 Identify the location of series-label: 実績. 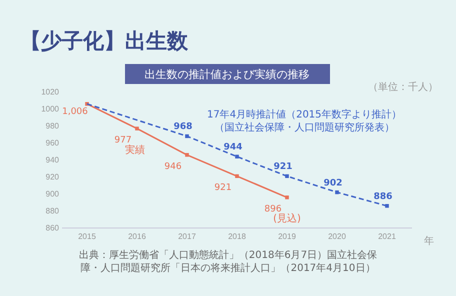
(135, 150).